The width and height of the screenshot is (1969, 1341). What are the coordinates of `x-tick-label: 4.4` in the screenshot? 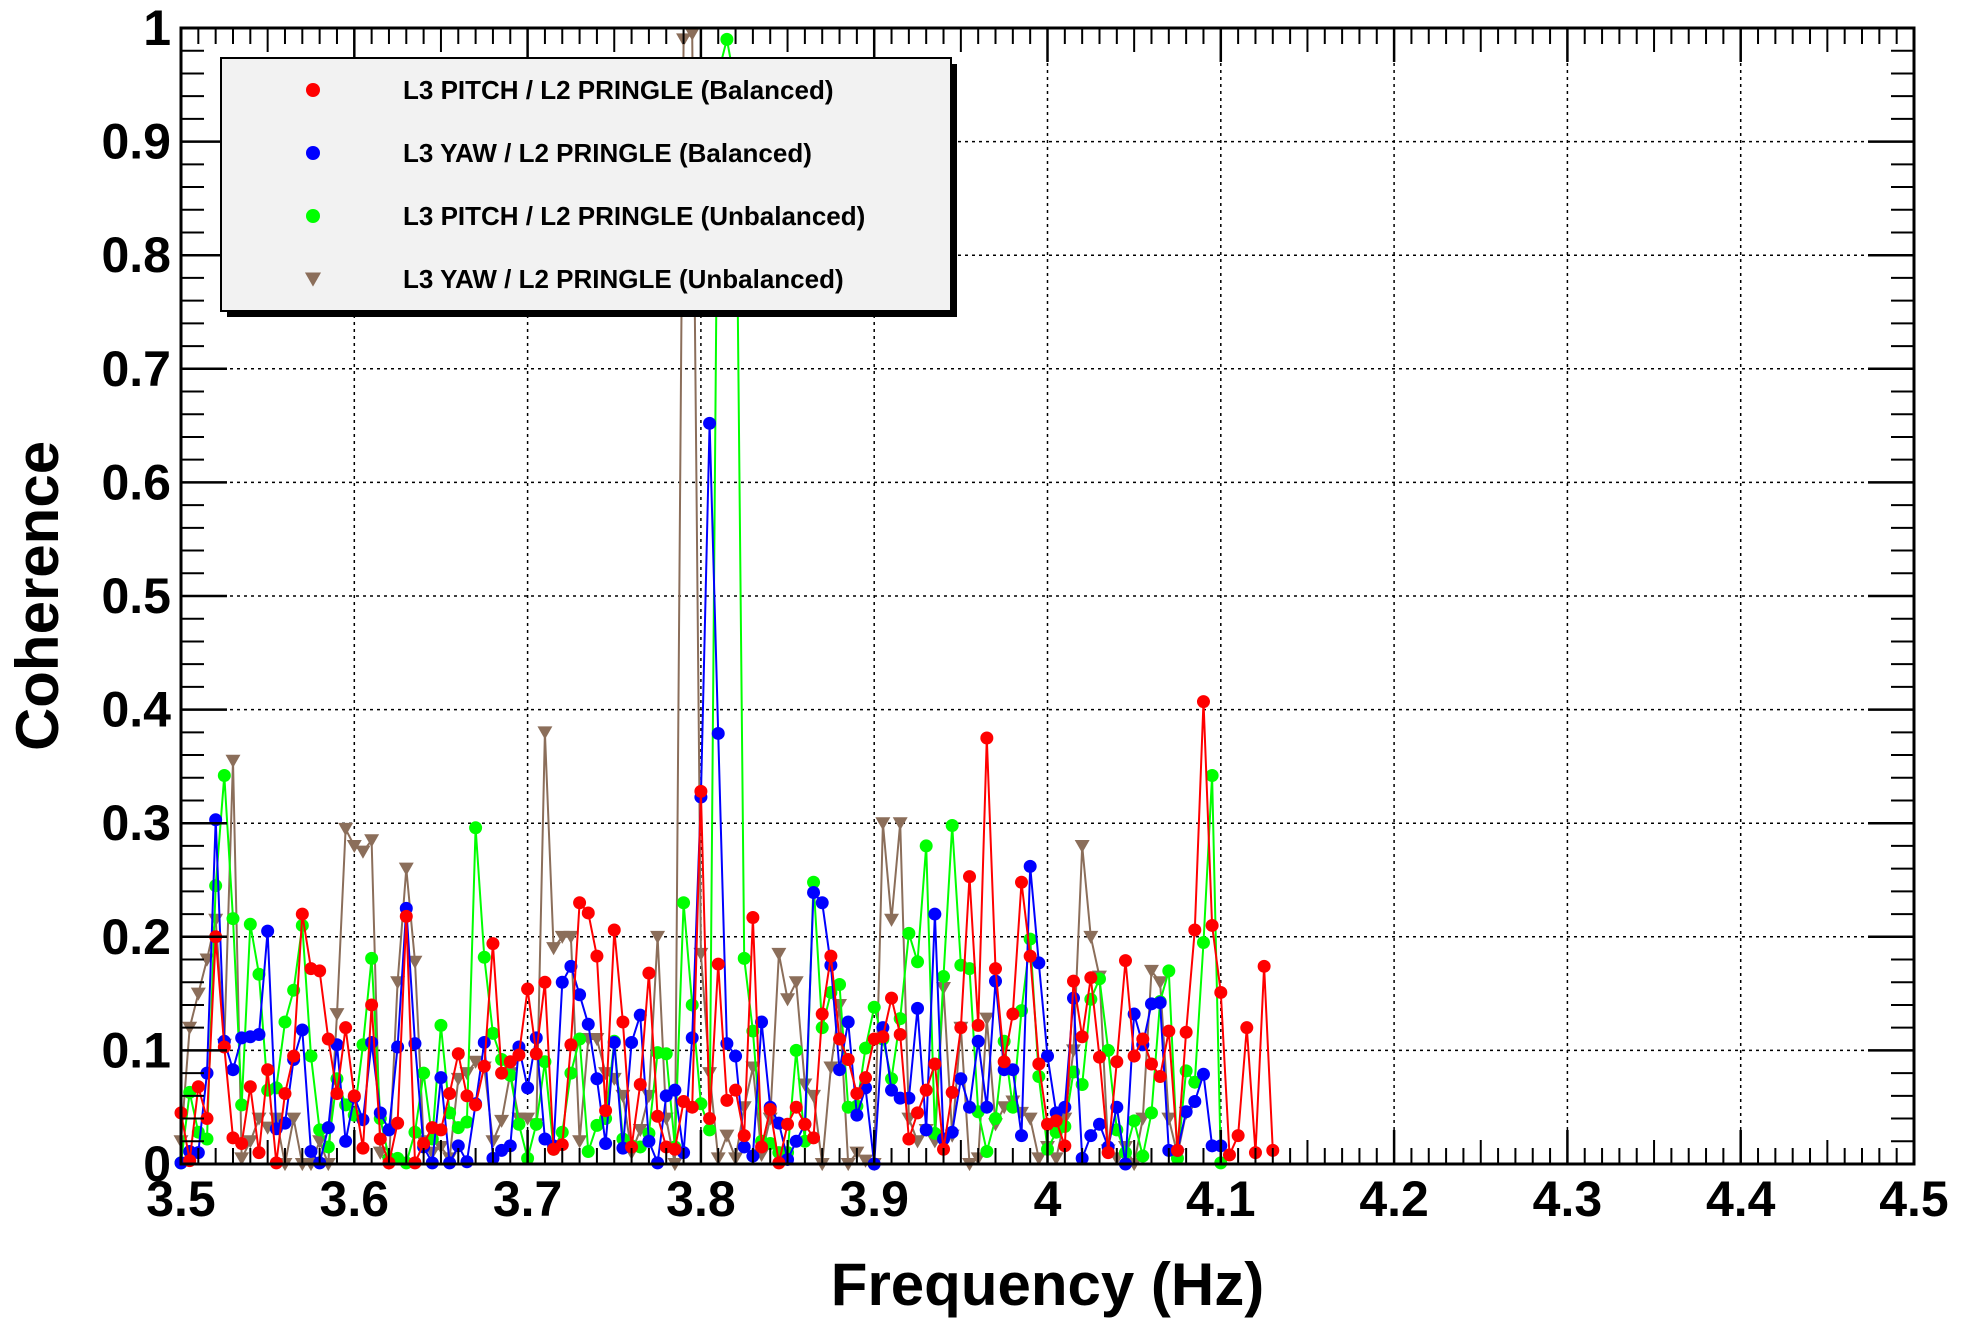 It's located at (1741, 1199).